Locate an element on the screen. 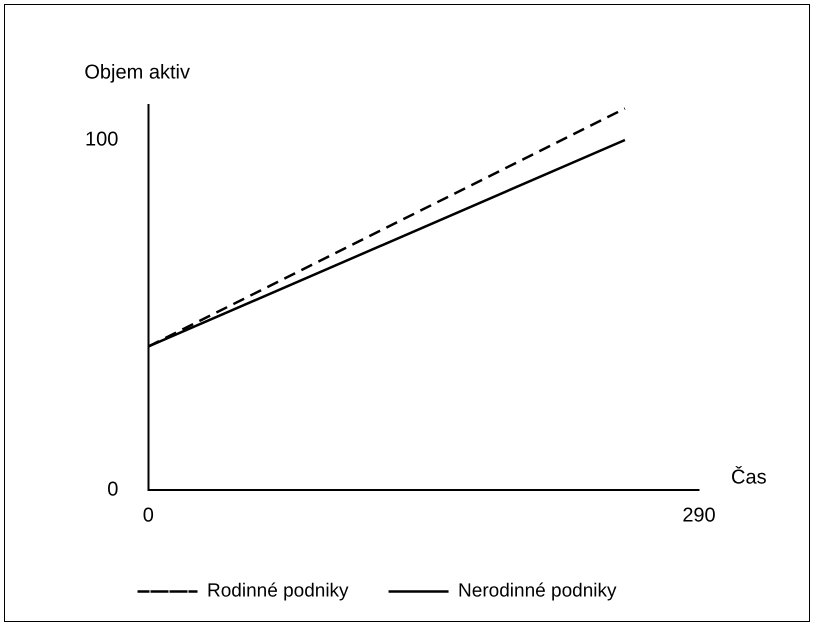 The height and width of the screenshot is (628, 816). legend-label: Nerodinné podniky is located at coordinates (537, 591).